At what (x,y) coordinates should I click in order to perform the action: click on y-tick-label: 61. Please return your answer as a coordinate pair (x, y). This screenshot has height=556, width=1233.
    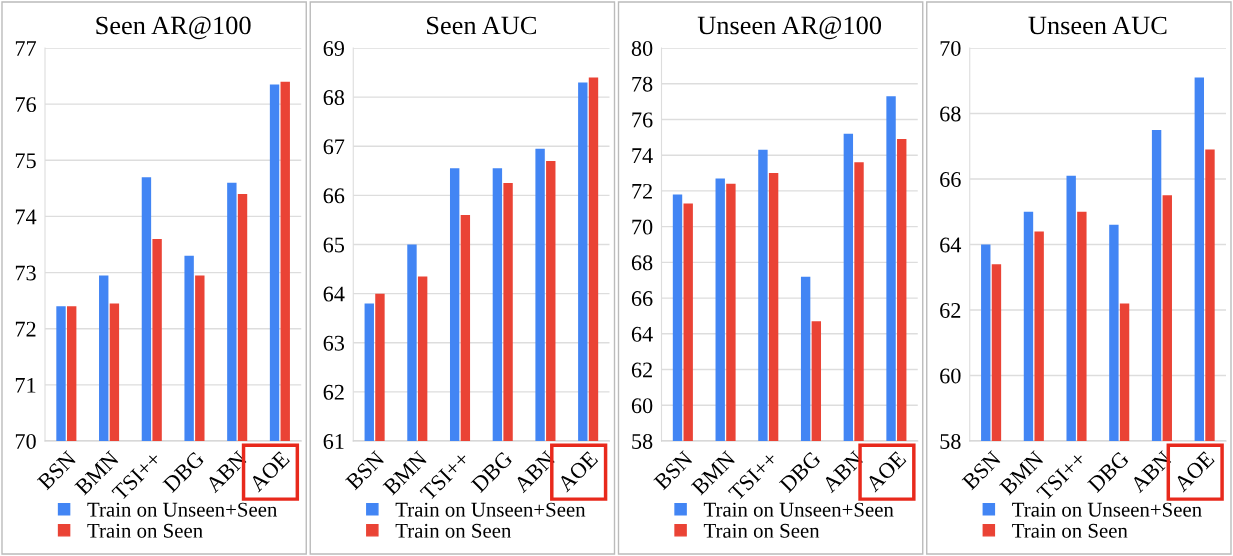
    Looking at the image, I should click on (333, 441).